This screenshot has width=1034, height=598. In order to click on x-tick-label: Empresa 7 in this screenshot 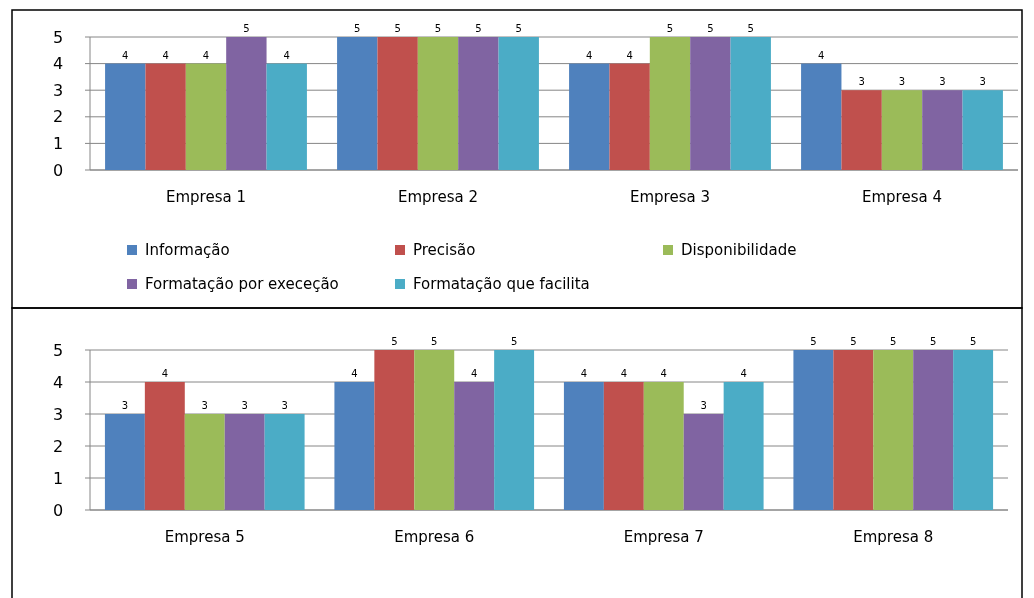, I will do `click(663, 537)`.